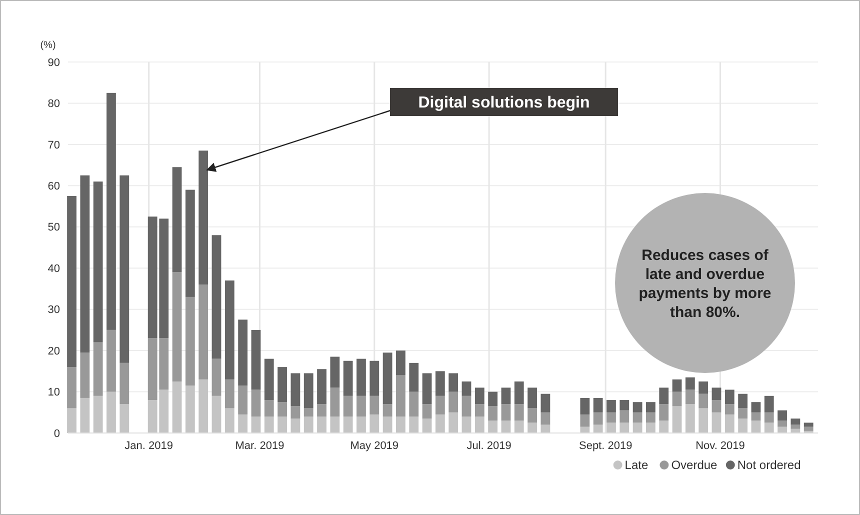 The height and width of the screenshot is (515, 860). I want to click on y-tick-label: 20, so click(54, 351).